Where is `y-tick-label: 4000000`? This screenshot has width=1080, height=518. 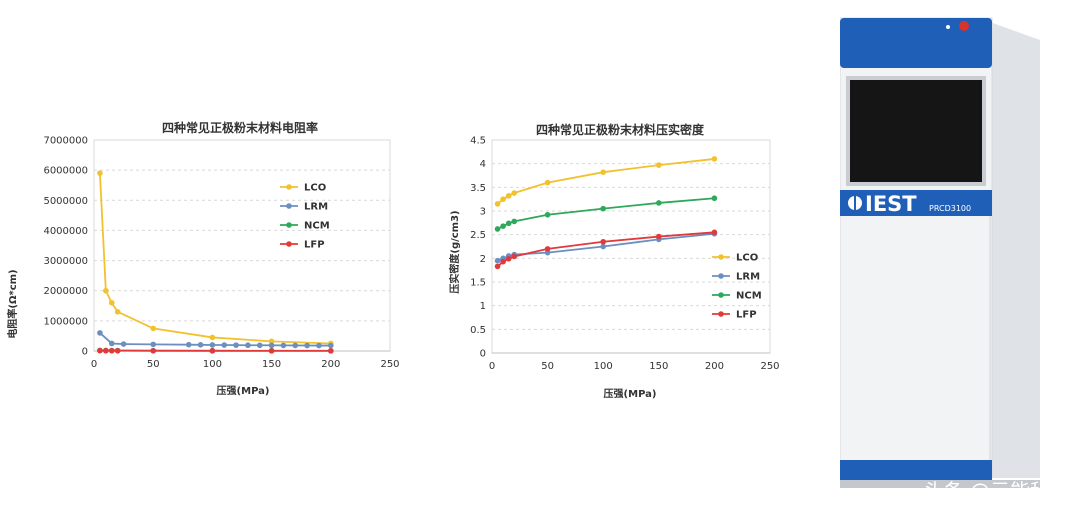
y-tick-label: 4000000 is located at coordinates (65, 231).